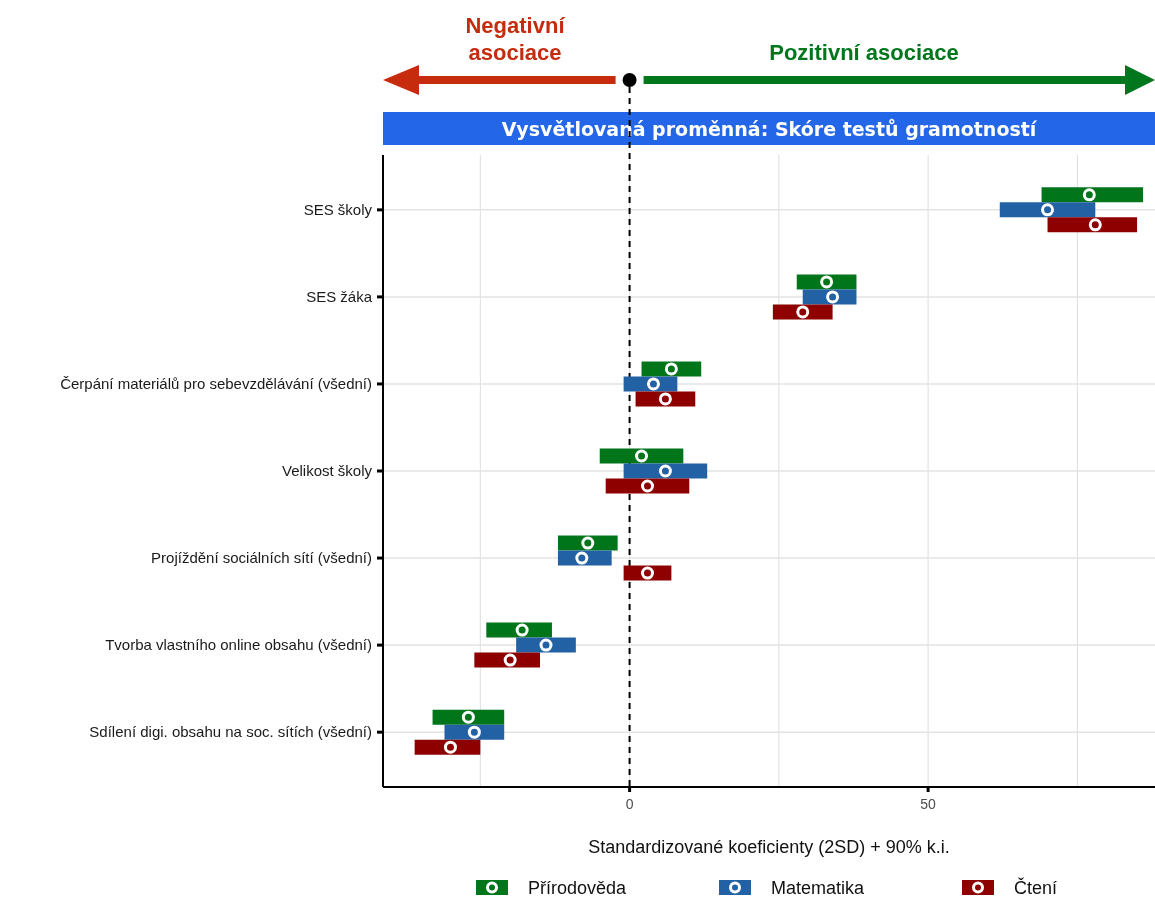  What do you see at coordinates (818, 888) in the screenshot?
I see `legend-label: Matematika` at bounding box center [818, 888].